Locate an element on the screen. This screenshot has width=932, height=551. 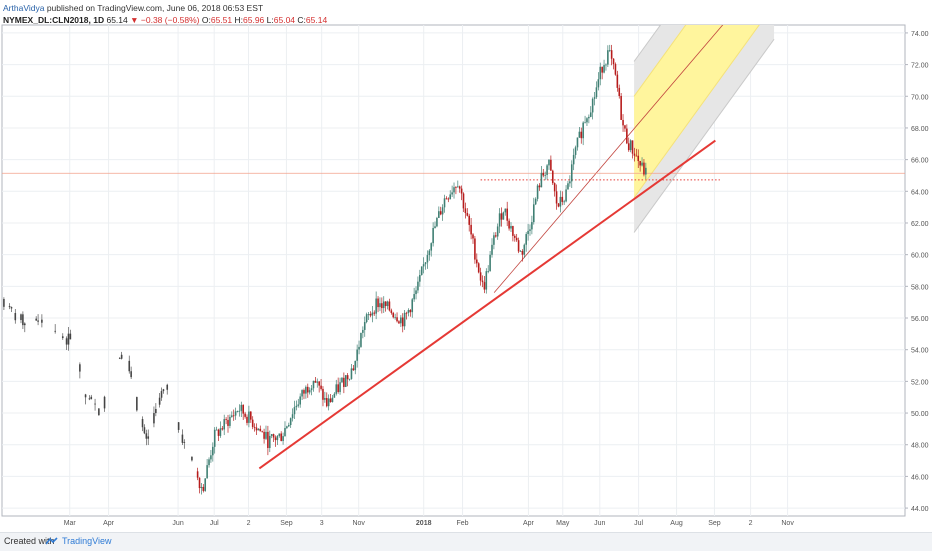
close-value: 65.14 is located at coordinates (316, 20).